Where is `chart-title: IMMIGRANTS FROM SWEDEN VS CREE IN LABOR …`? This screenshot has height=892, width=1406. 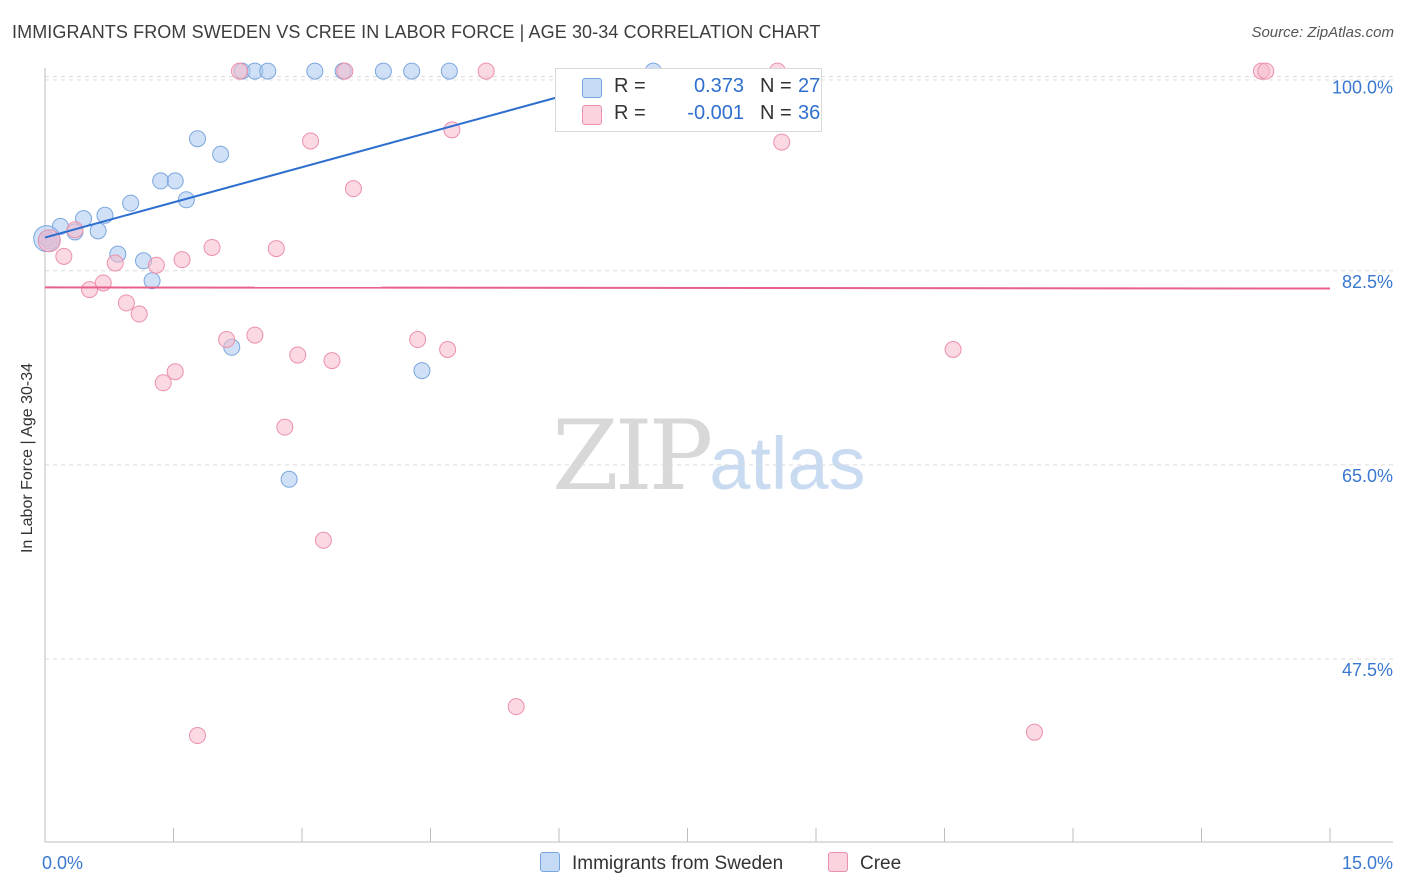
chart-title: IMMIGRANTS FROM SWEDEN VS CREE IN LABOR … is located at coordinates (416, 32).